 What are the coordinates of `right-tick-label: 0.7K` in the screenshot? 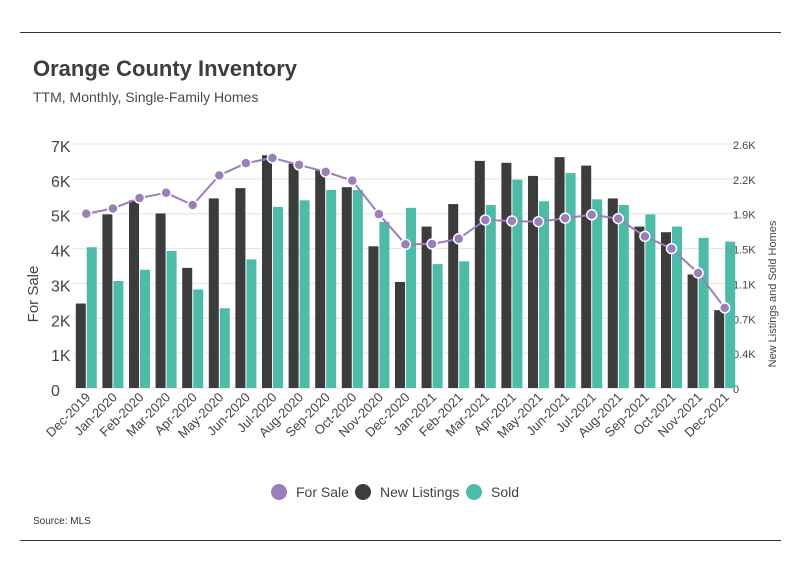 It's located at (744, 320).